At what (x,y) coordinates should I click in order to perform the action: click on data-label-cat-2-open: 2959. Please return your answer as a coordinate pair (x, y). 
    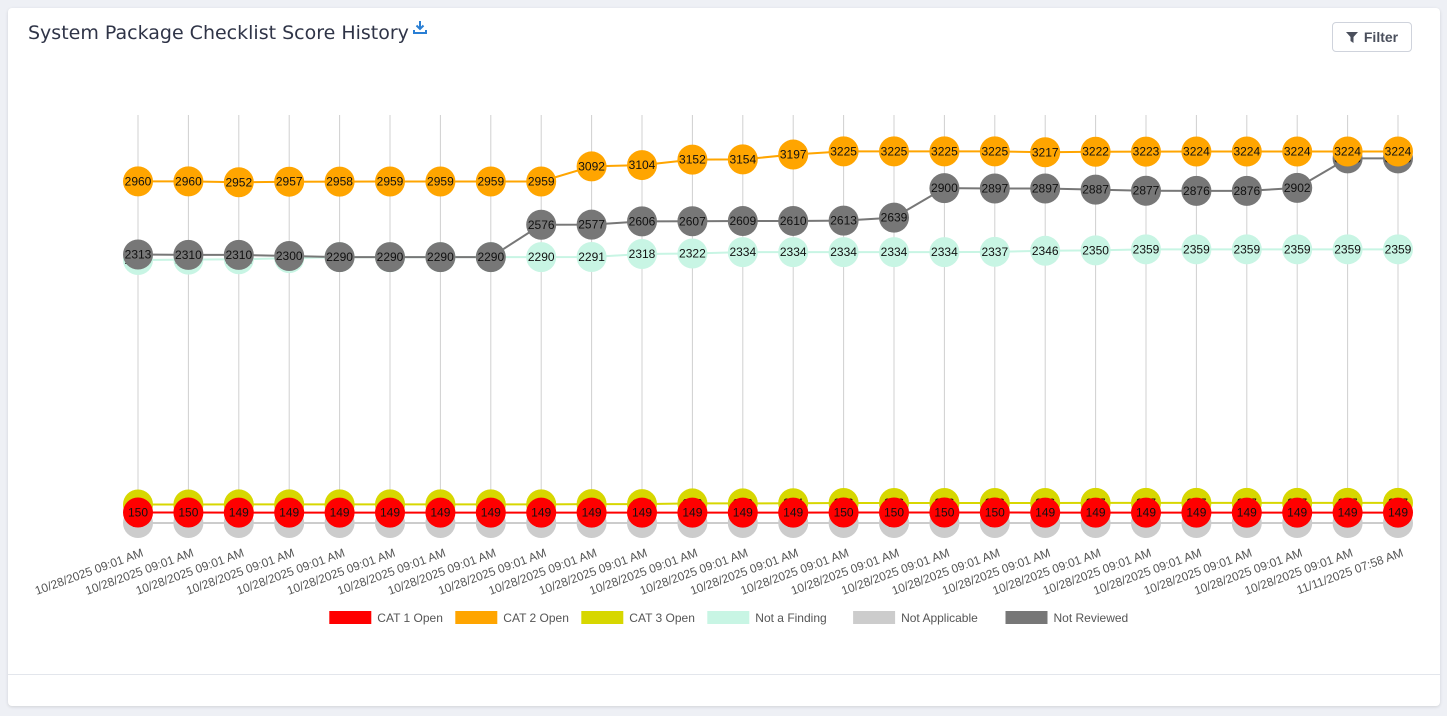
    Looking at the image, I should click on (490, 181).